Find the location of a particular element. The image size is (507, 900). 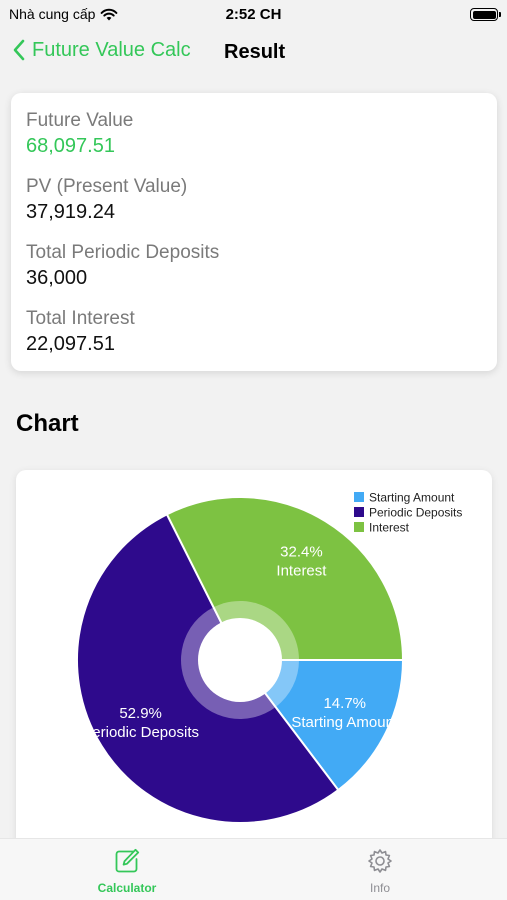

tab-label: Calculator is located at coordinates (127, 888).